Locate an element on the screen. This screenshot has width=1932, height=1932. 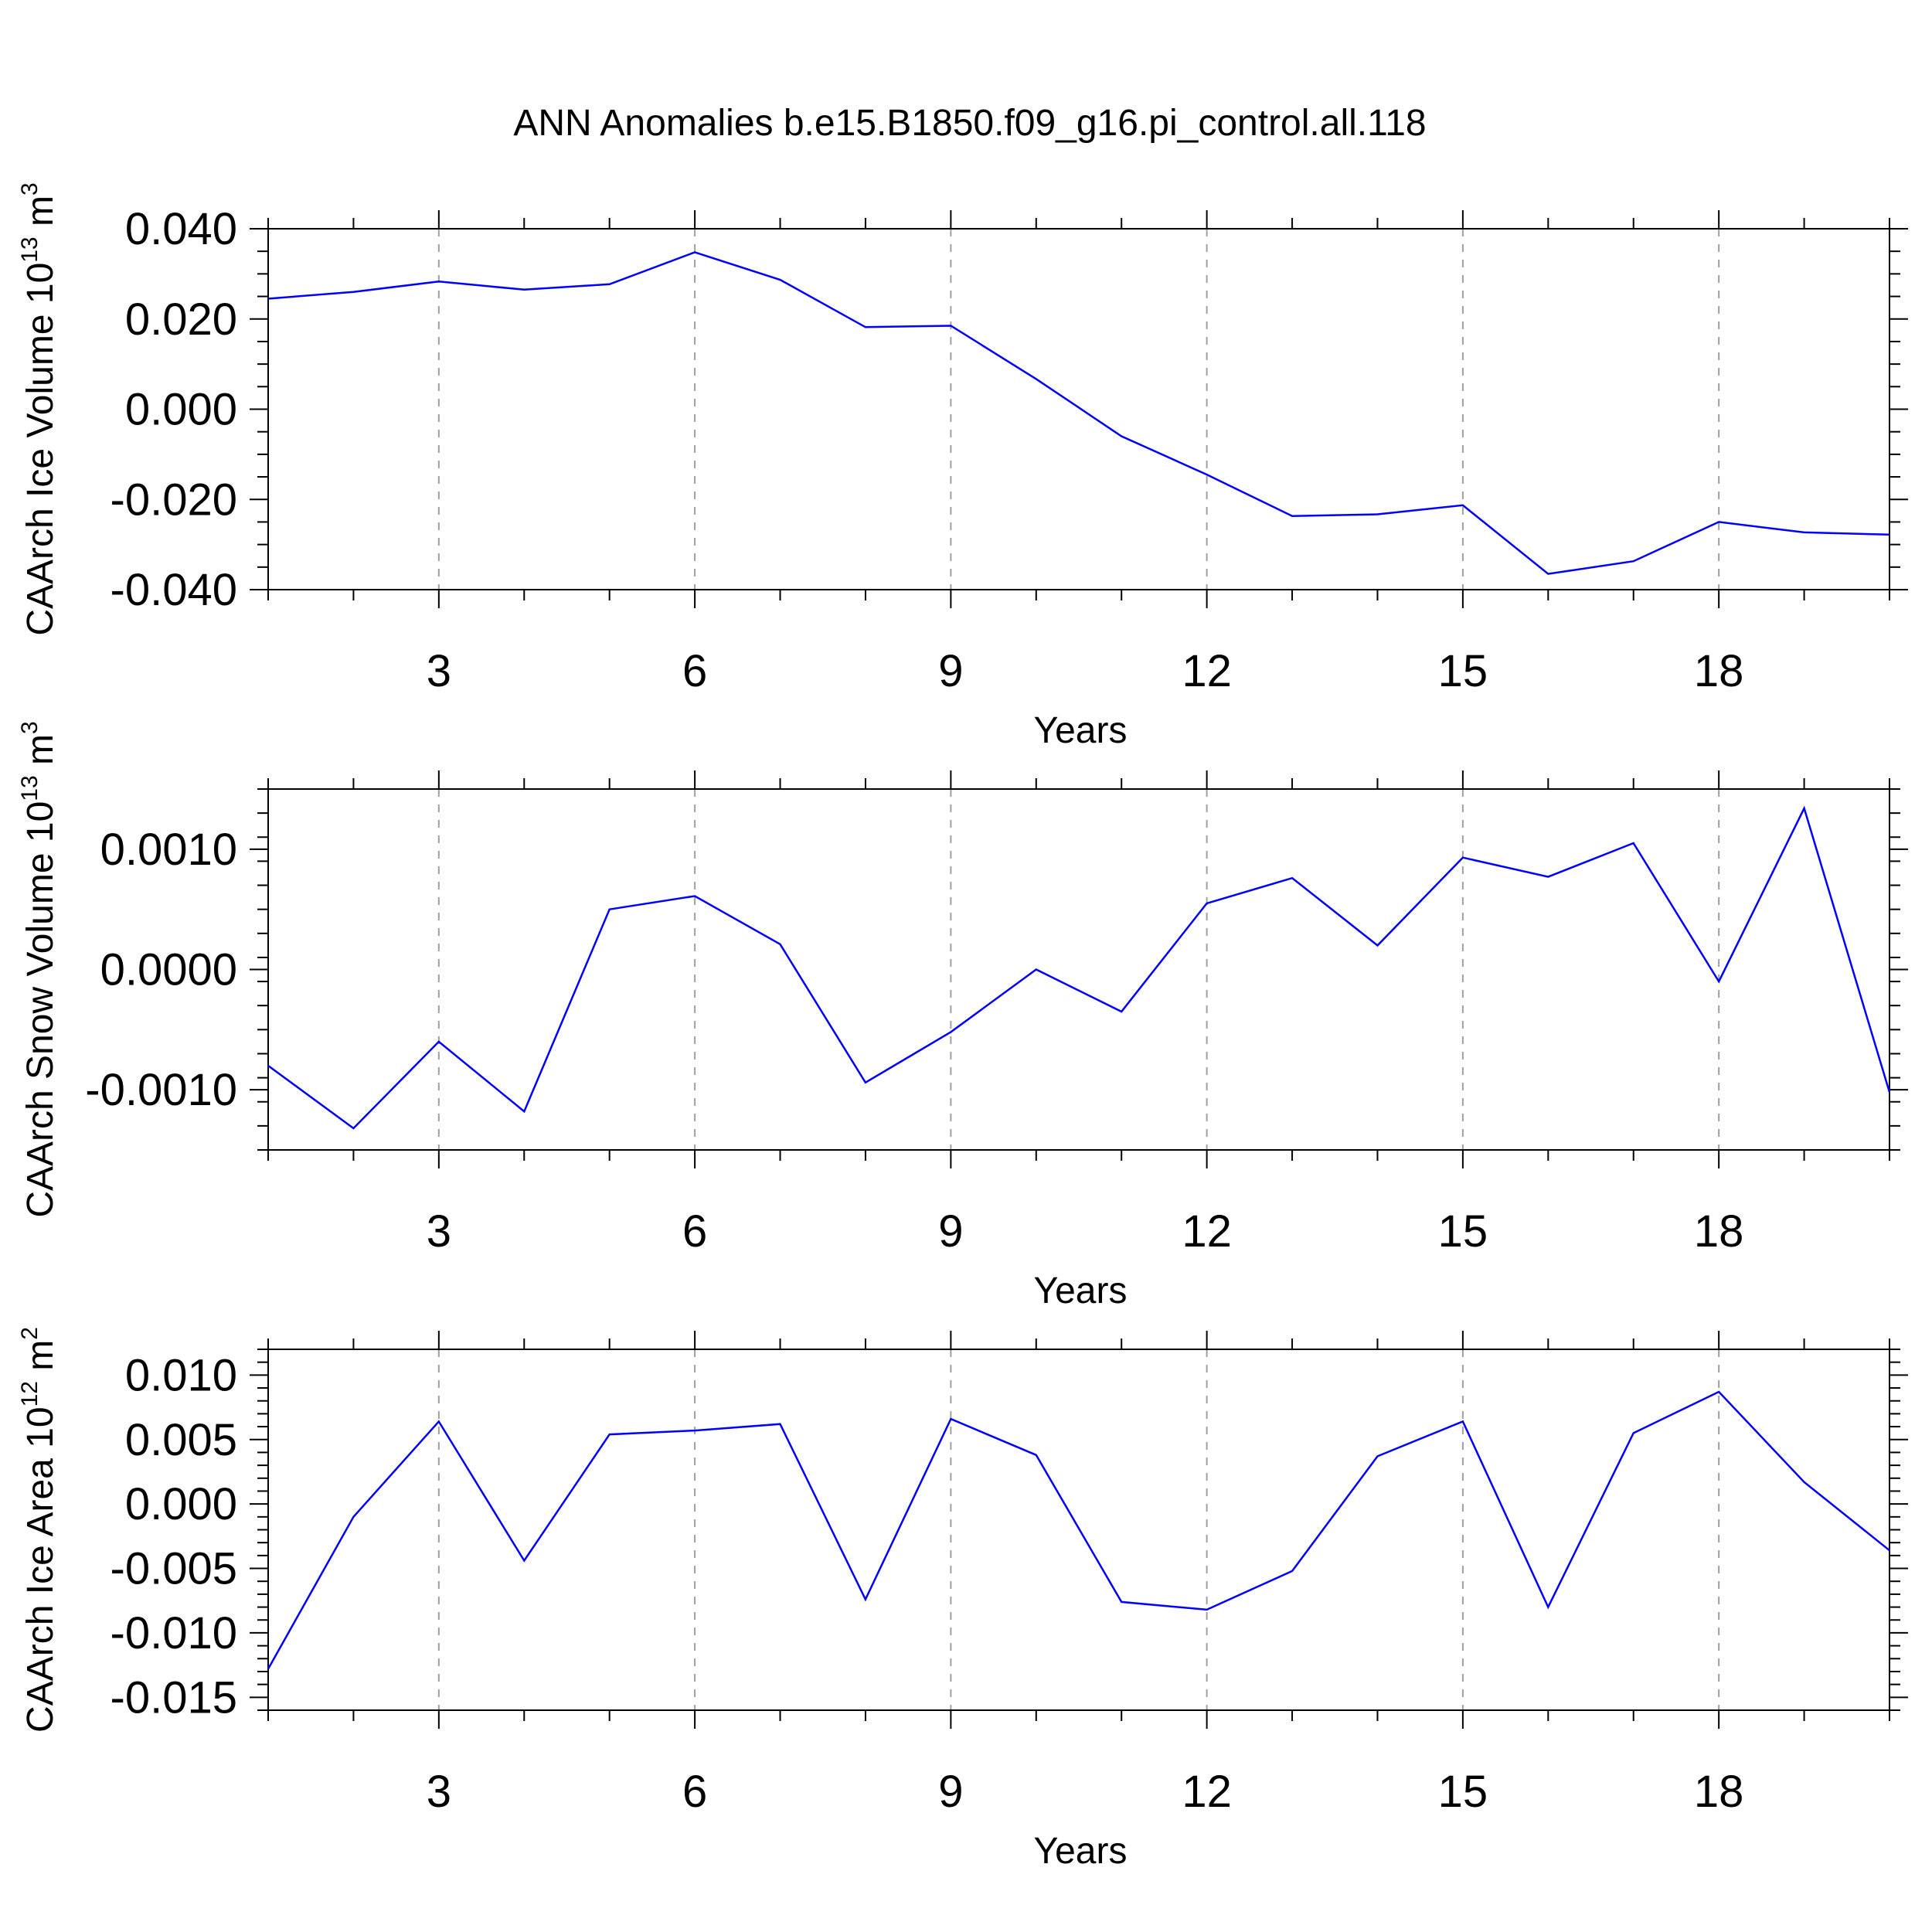
y-axis-label: CAArch Ice Area 1012 m2 is located at coordinates (39, 1530).